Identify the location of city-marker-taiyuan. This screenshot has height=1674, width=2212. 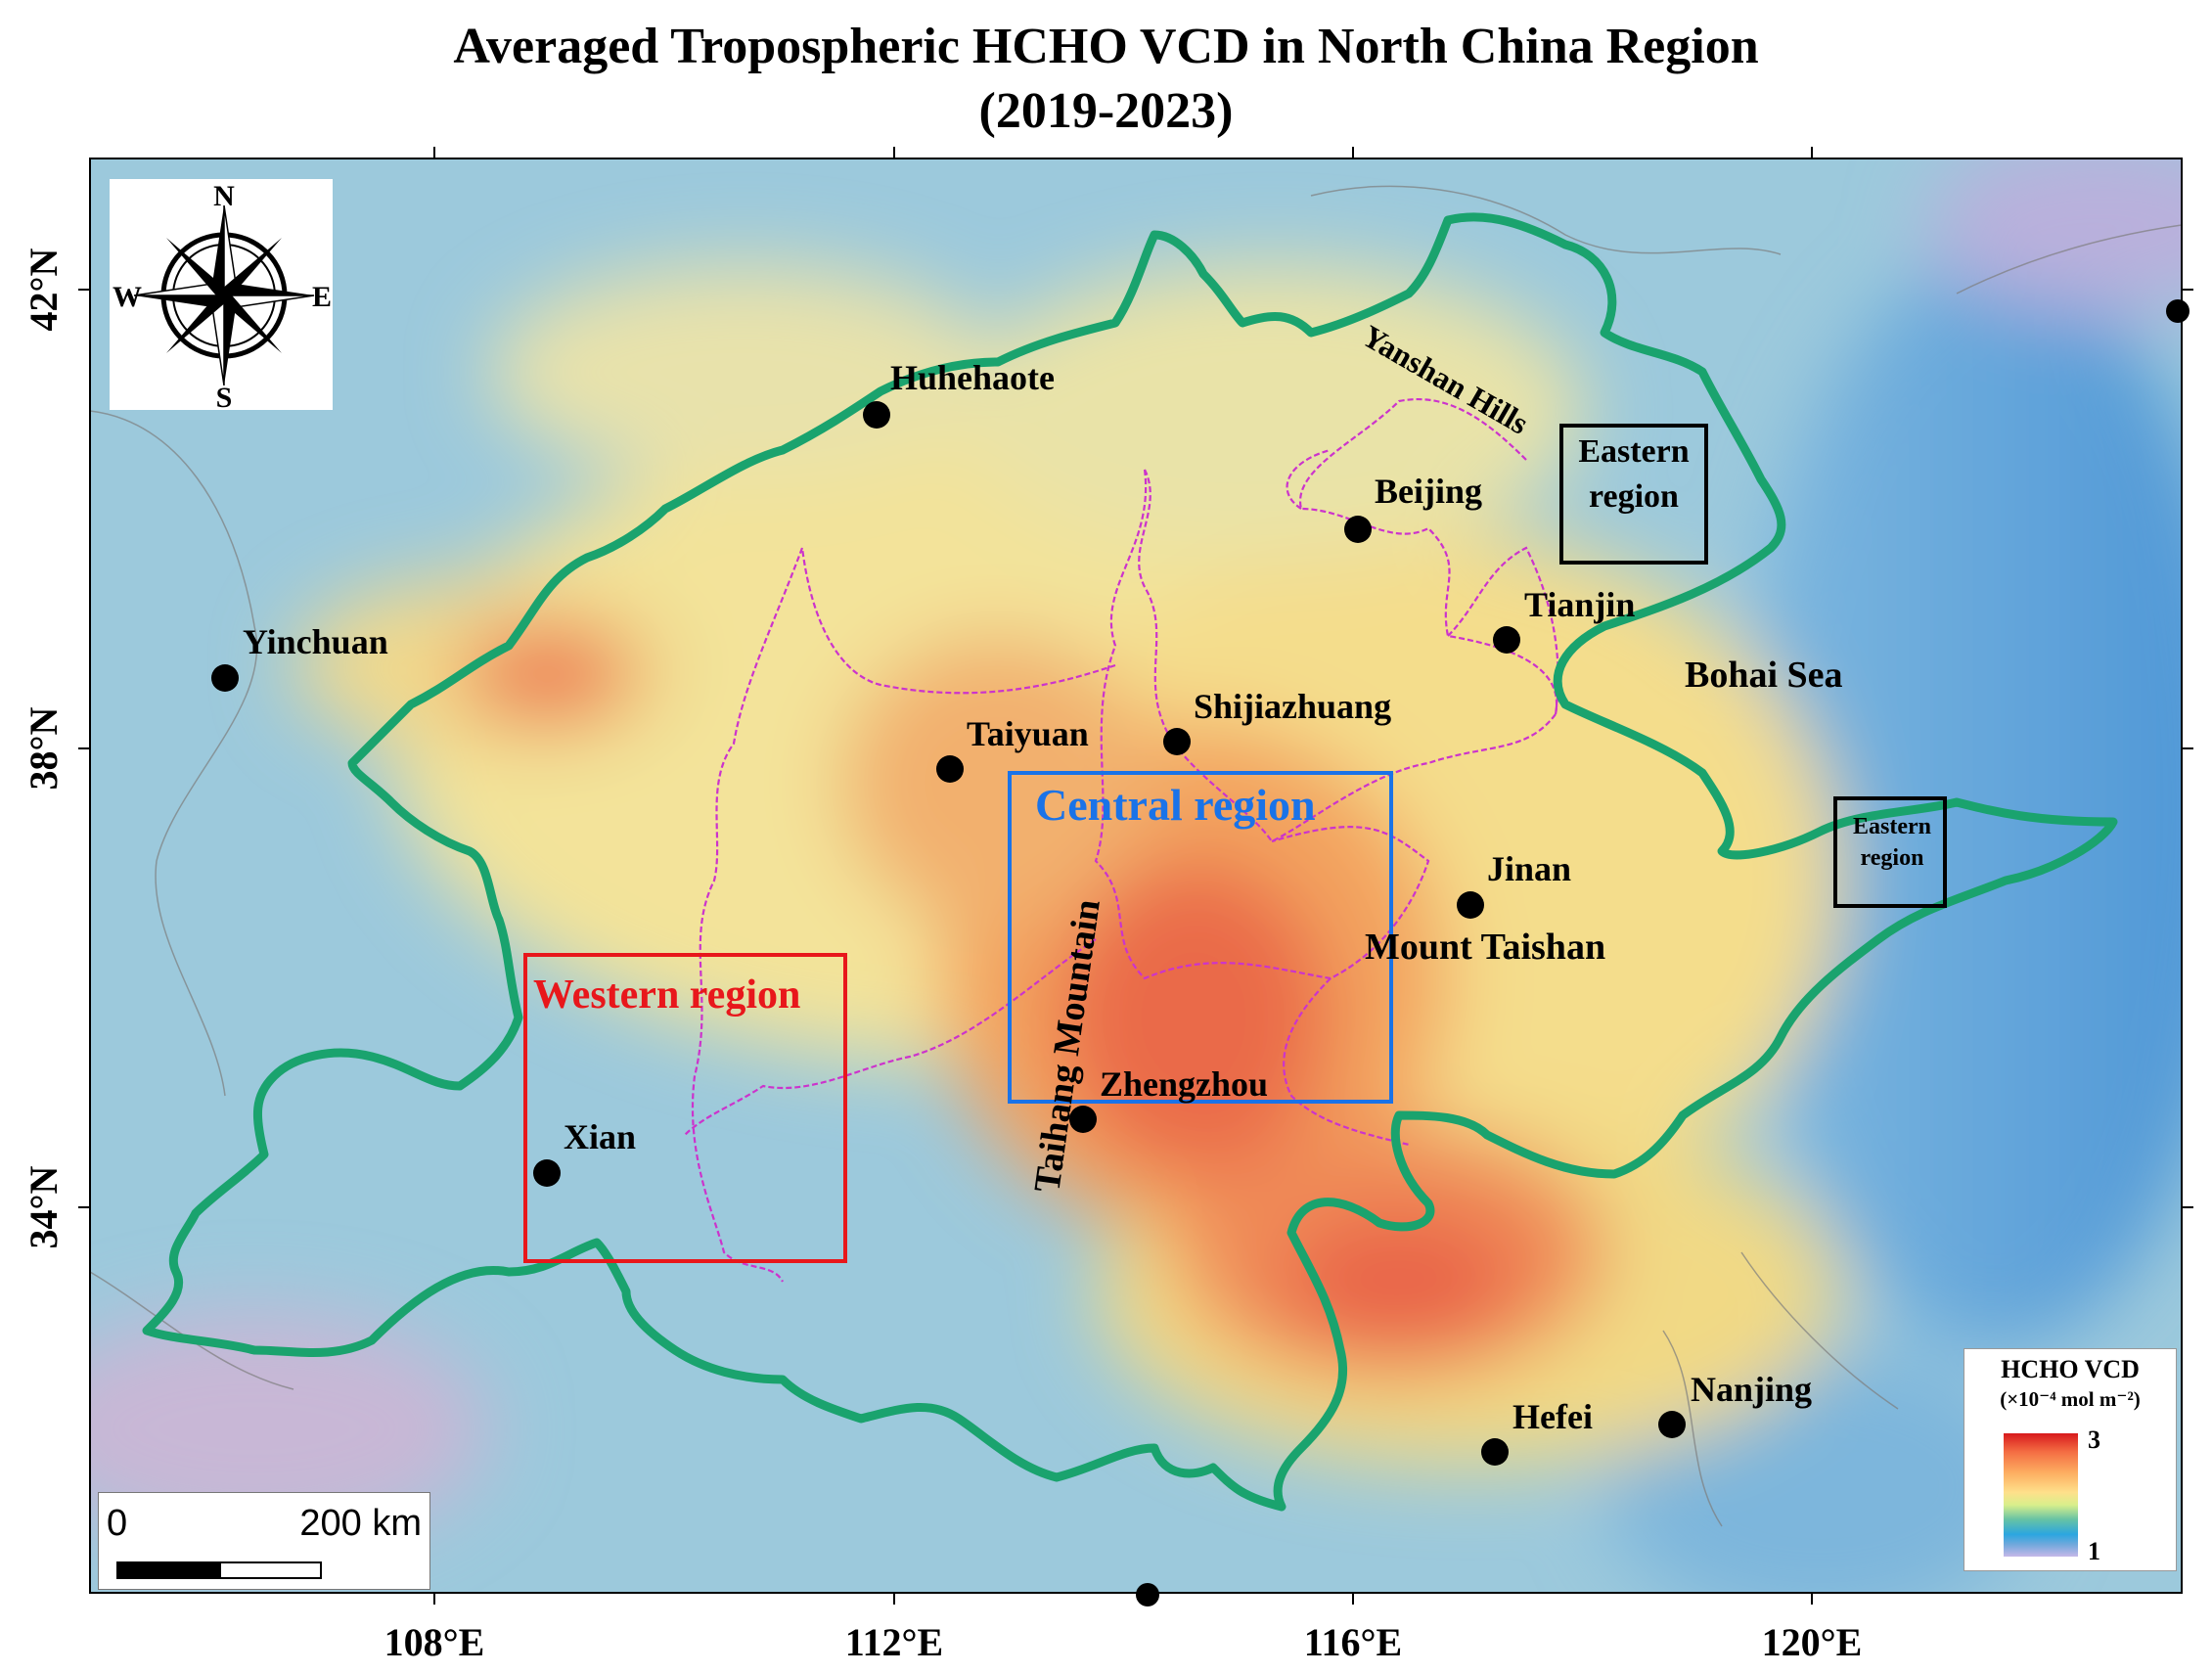
(950, 769).